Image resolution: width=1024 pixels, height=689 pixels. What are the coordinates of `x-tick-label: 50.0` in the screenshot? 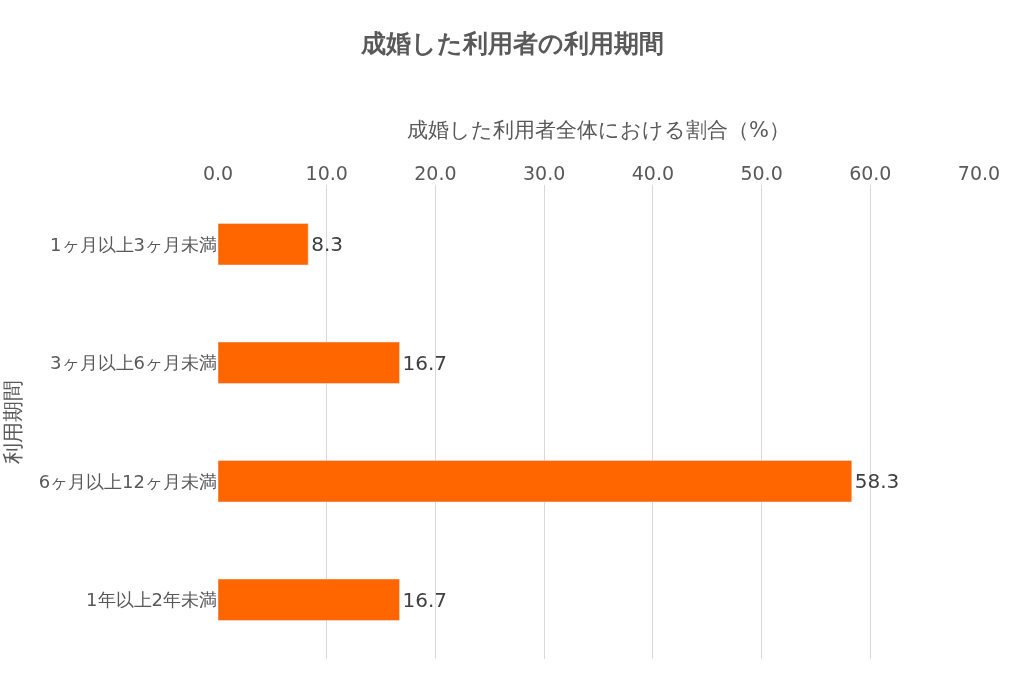 It's located at (761, 173).